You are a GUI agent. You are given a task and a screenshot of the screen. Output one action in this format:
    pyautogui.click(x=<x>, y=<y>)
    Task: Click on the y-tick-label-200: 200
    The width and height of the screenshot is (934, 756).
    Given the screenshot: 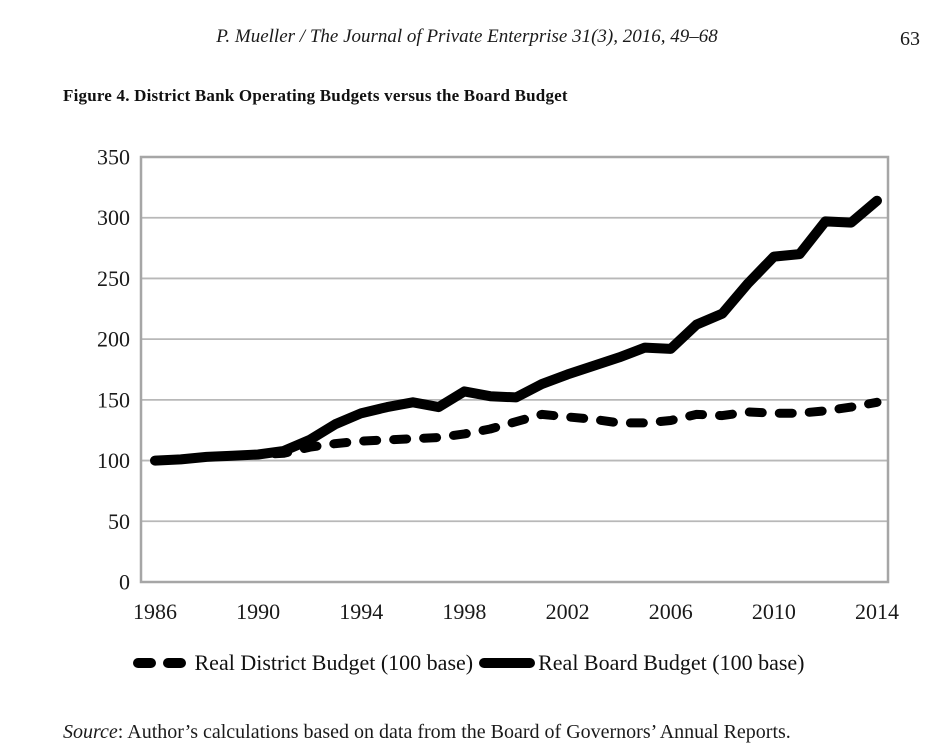 What is the action you would take?
    pyautogui.click(x=113, y=339)
    